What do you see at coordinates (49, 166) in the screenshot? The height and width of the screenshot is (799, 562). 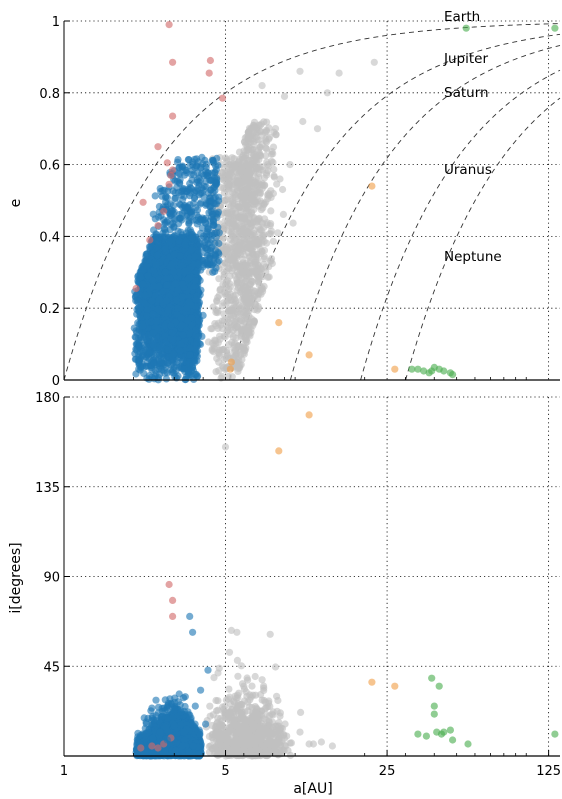 I see `top-y-tick-label: 0.6` at bounding box center [49, 166].